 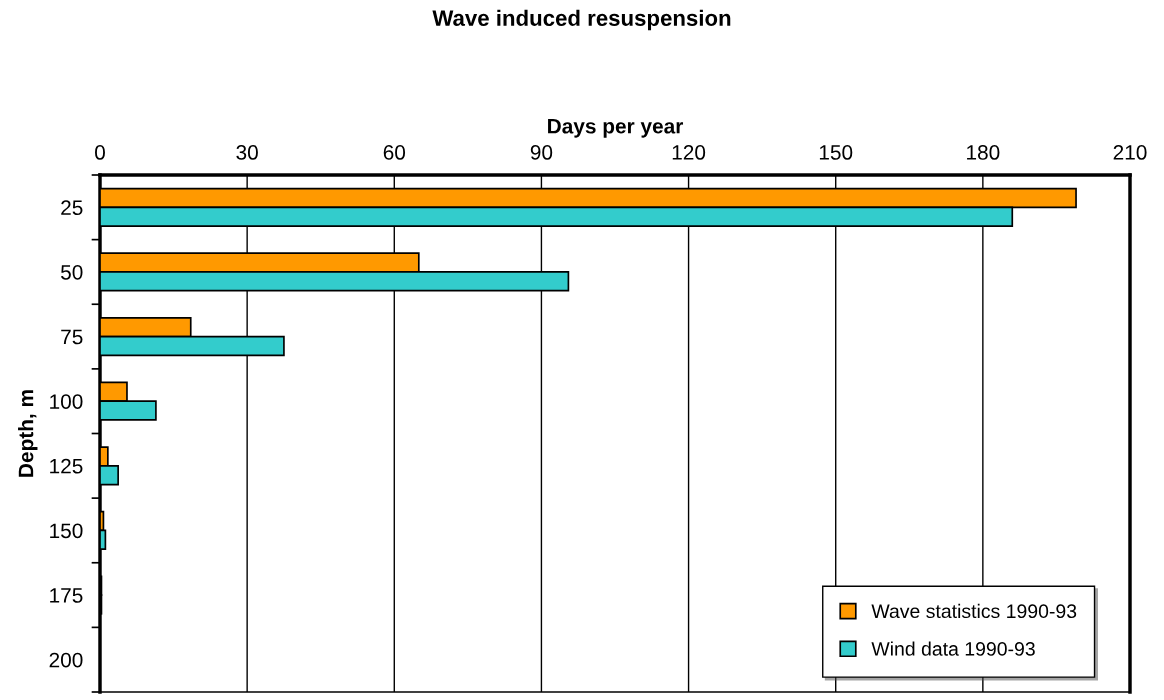 What do you see at coordinates (836, 152) in the screenshot?
I see `x-tick-label: 150` at bounding box center [836, 152].